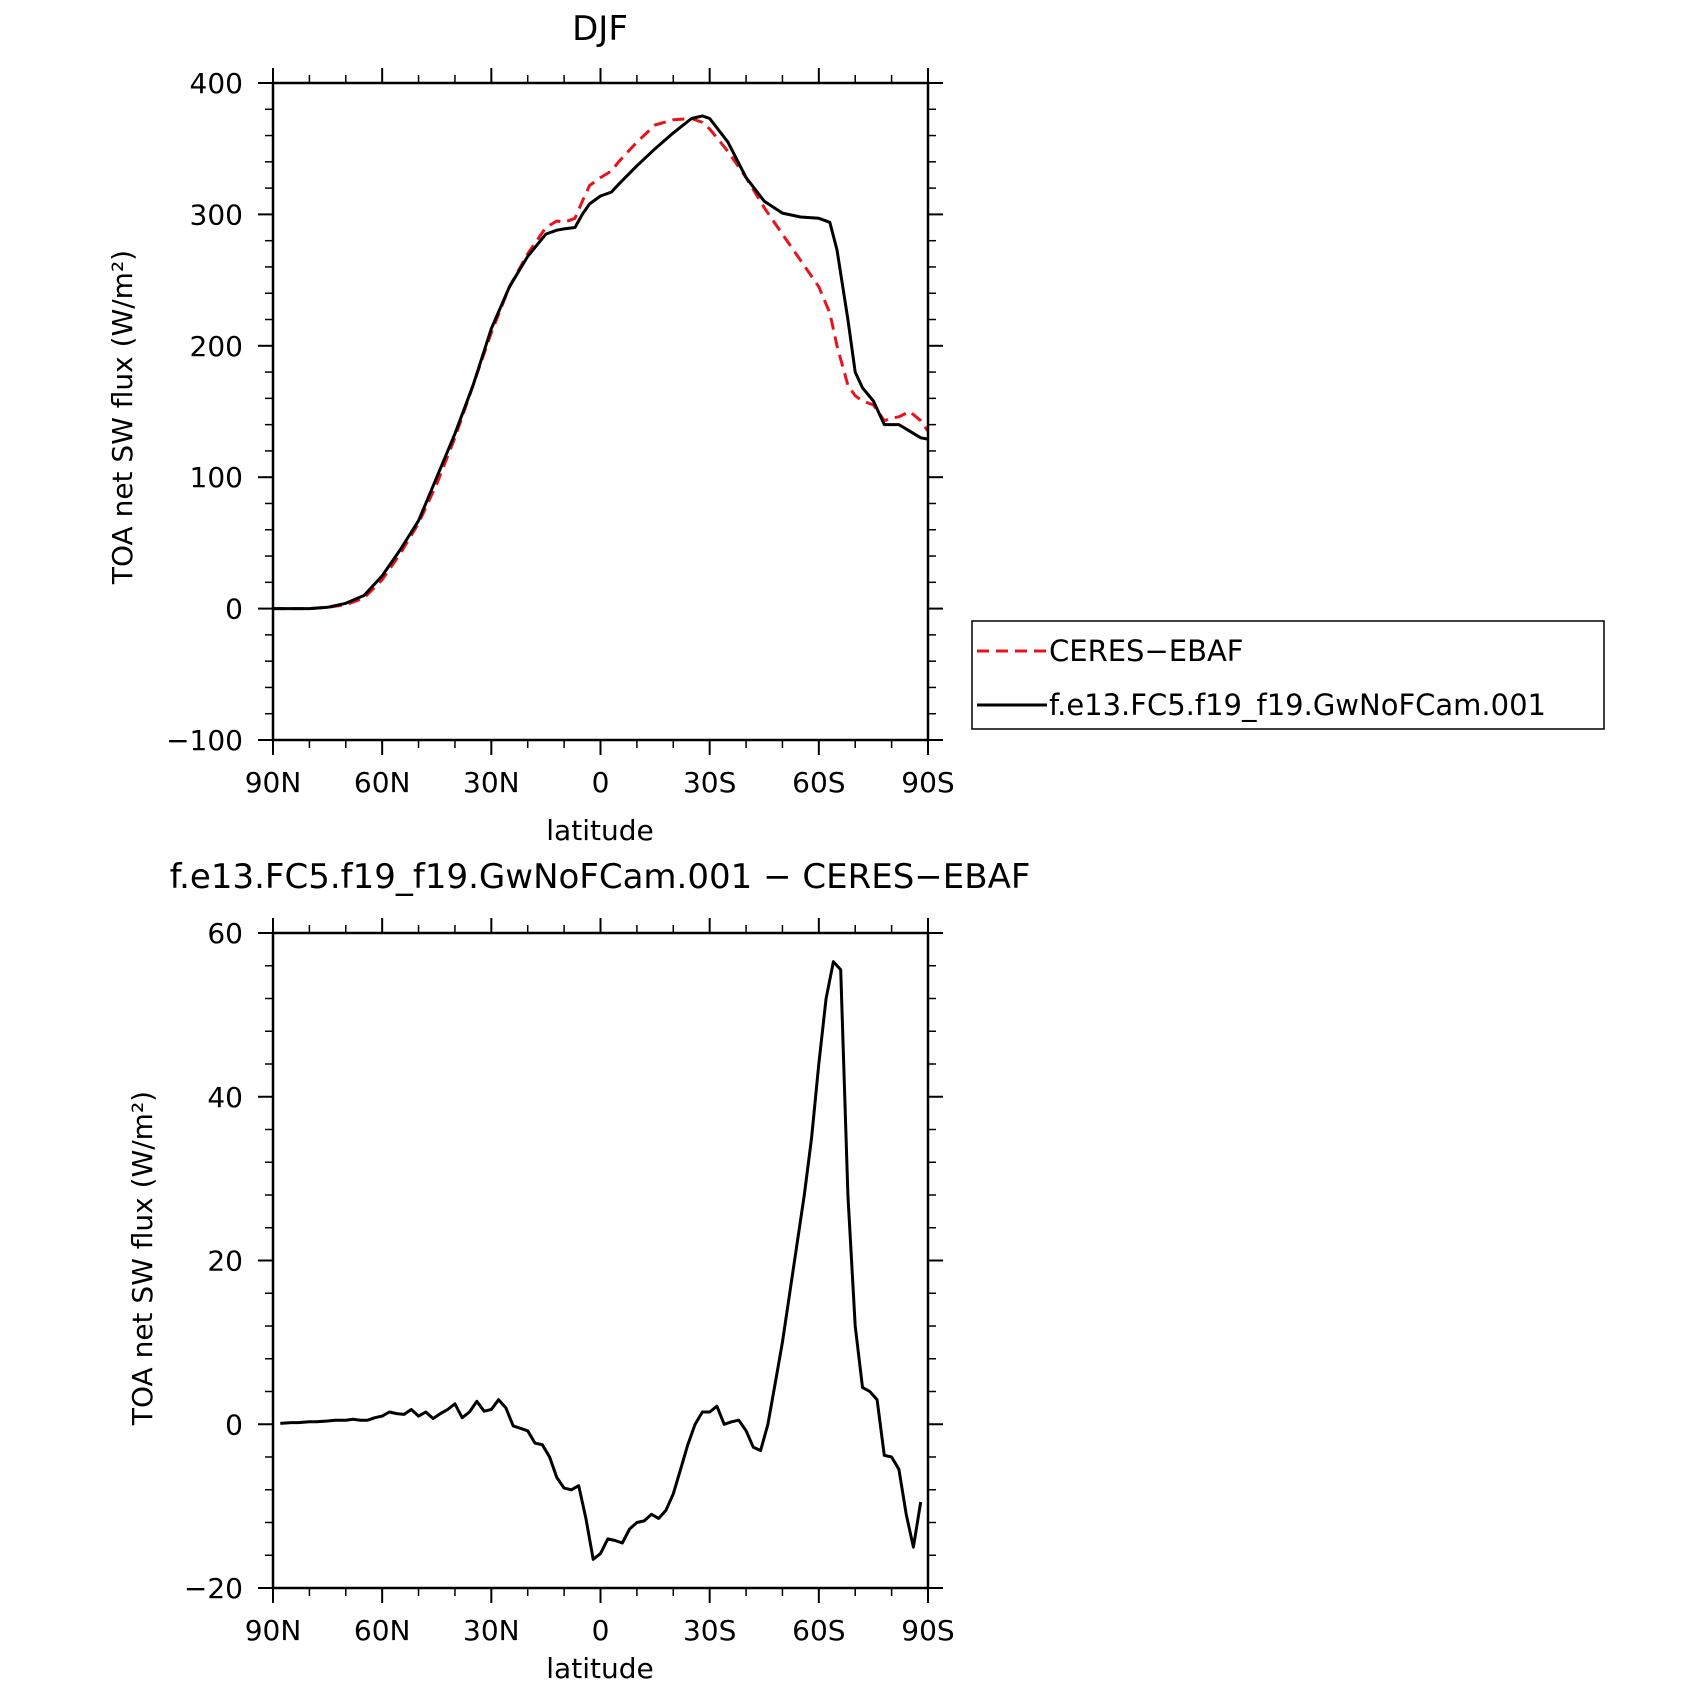 The image size is (1685, 1685). I want to click on series-line-difference, so click(601, 1260).